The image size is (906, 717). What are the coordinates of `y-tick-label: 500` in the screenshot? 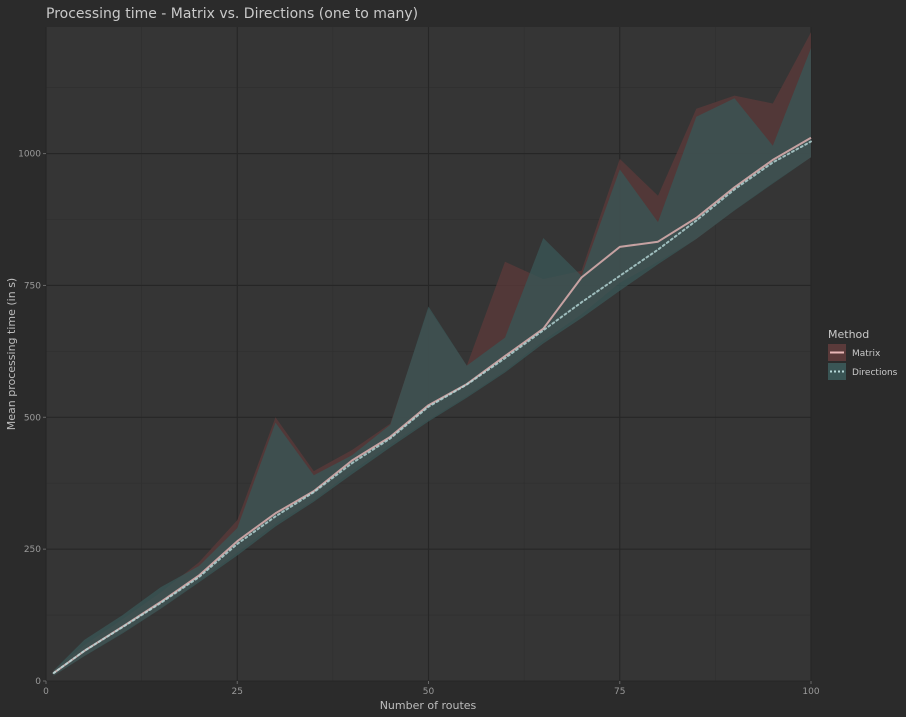 It's located at (32, 418).